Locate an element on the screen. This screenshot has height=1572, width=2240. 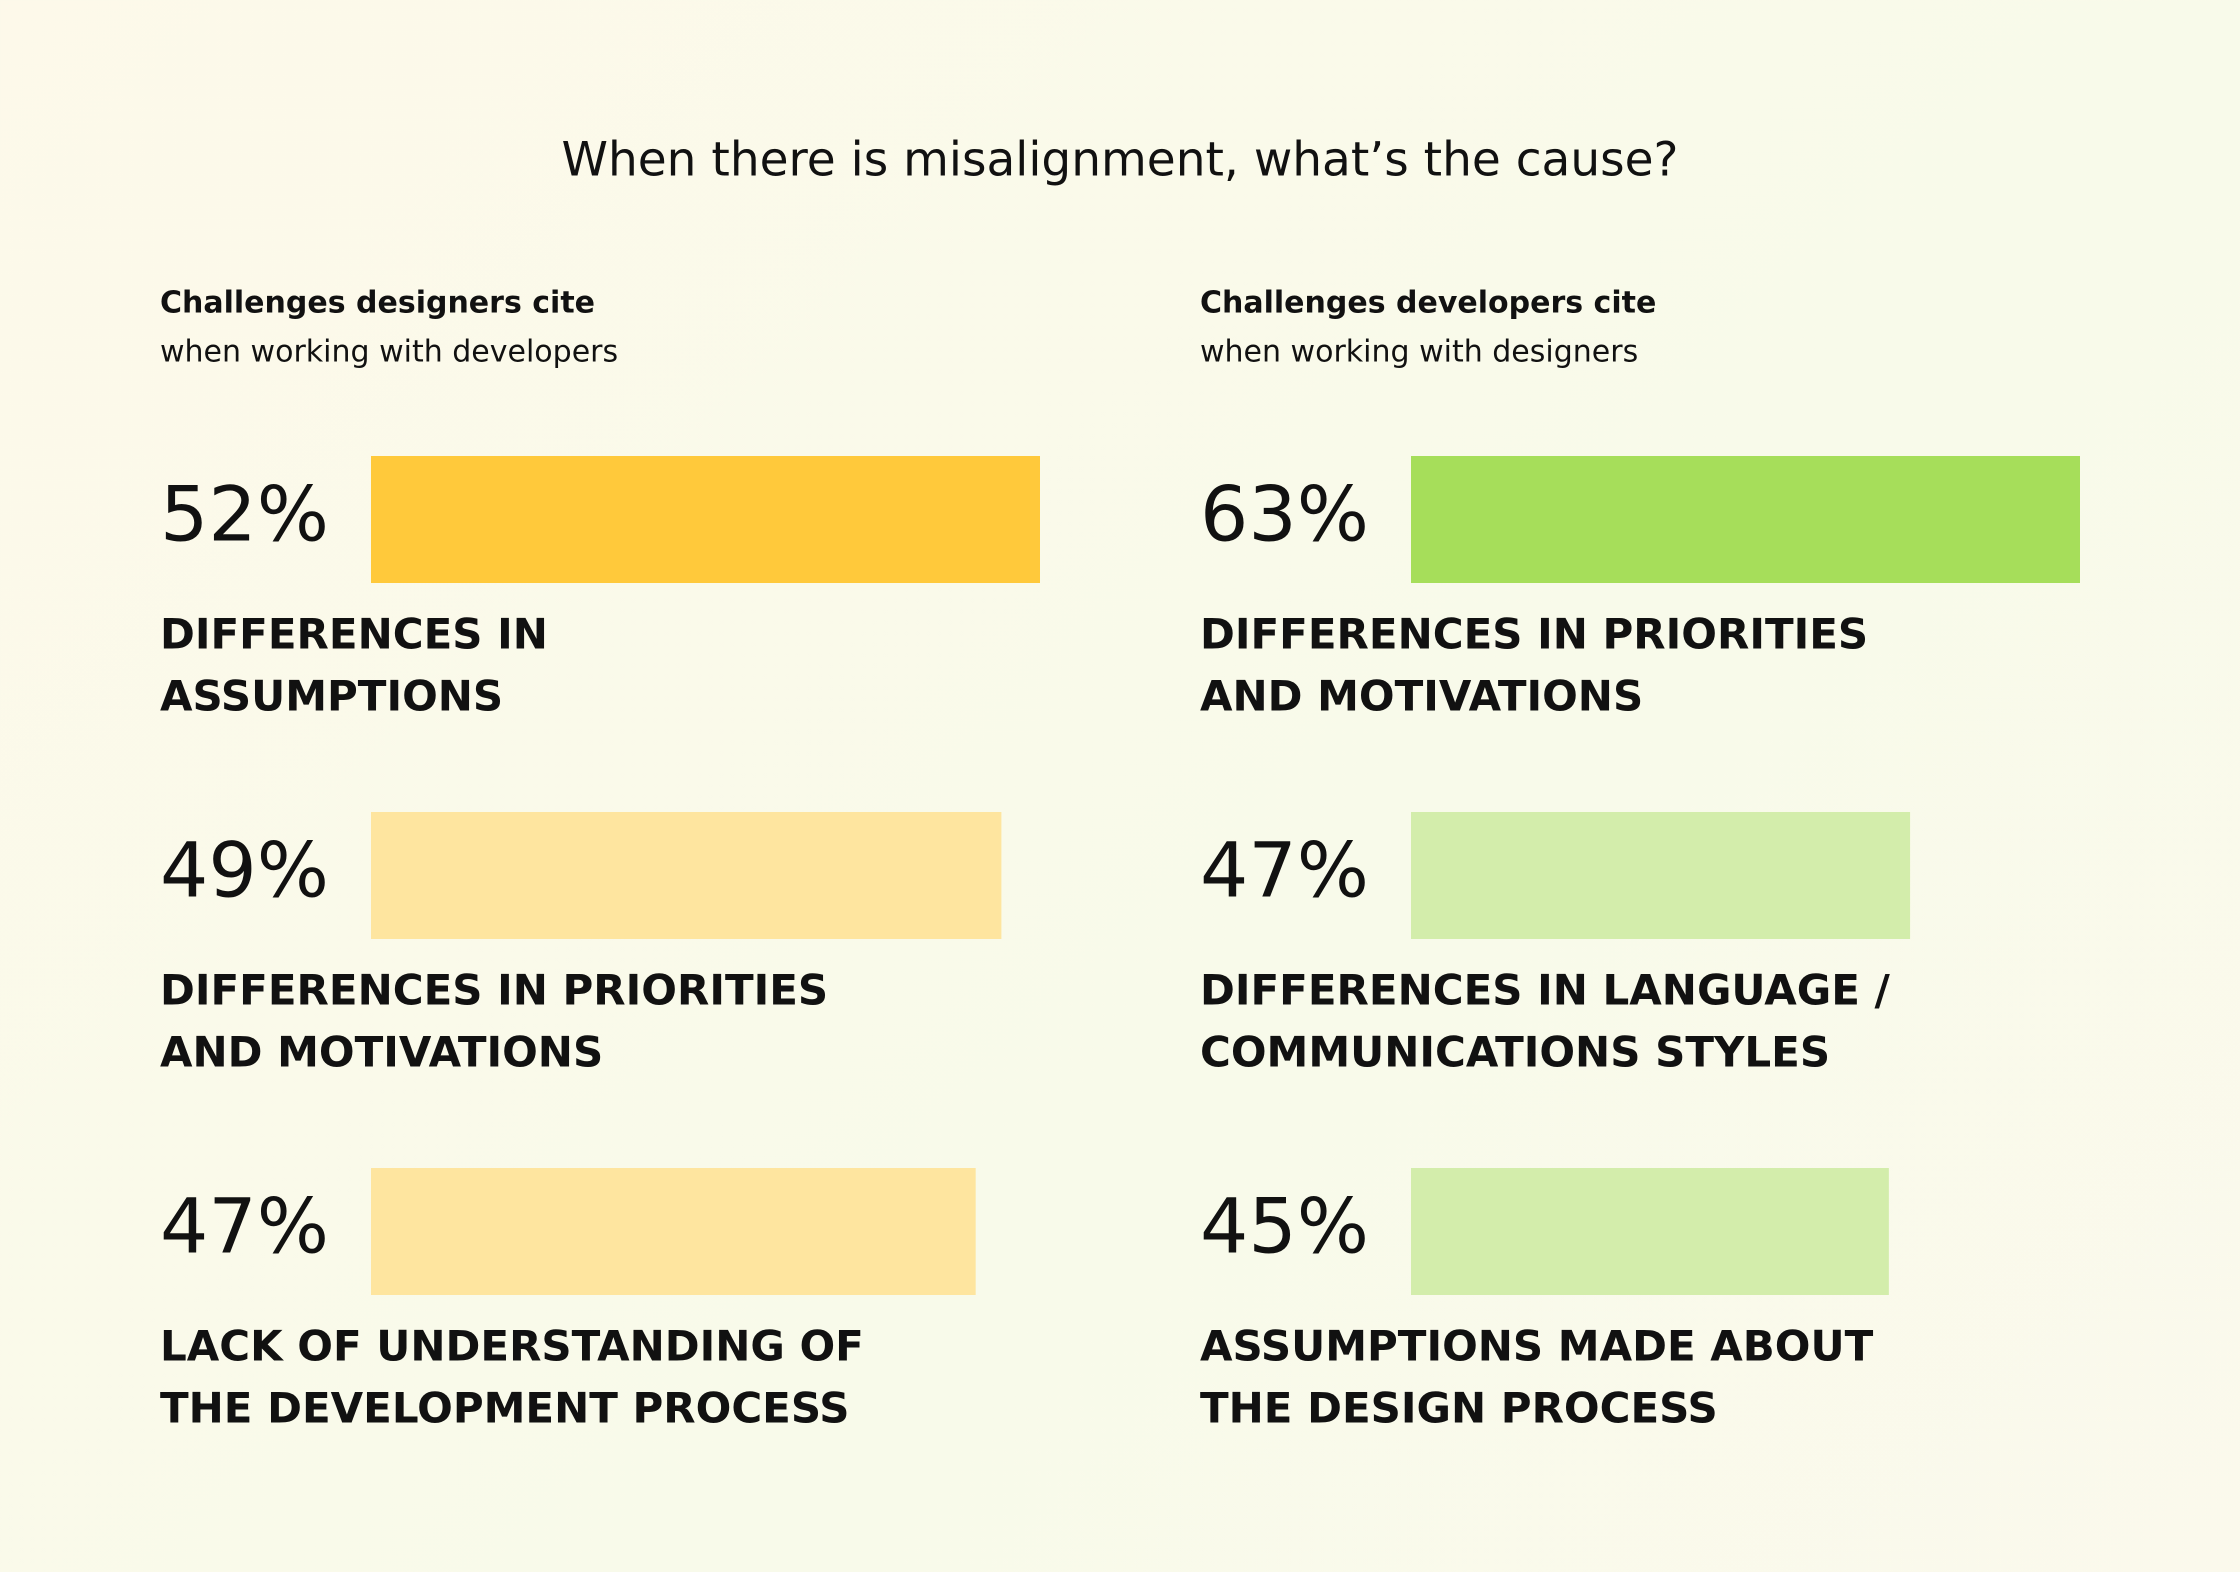
panel-title: Challenges developers cite is located at coordinates (1428, 303).